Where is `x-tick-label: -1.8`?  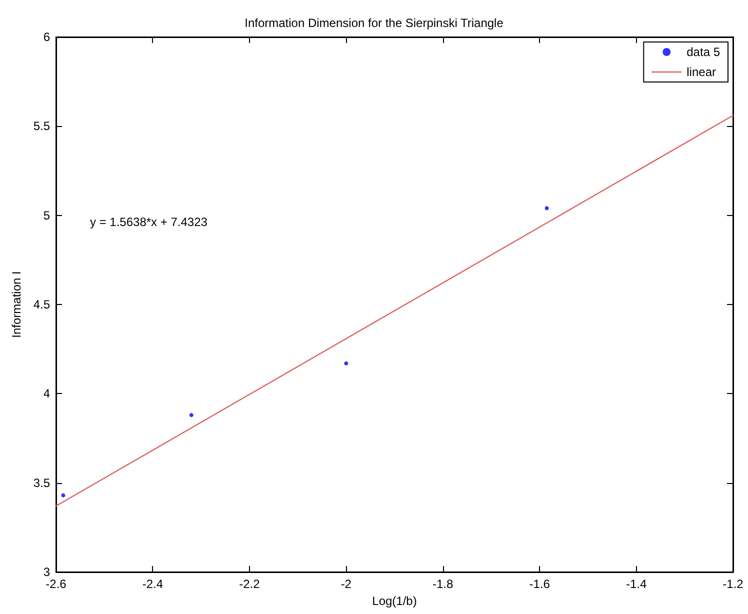 x-tick-label: -1.8 is located at coordinates (443, 584).